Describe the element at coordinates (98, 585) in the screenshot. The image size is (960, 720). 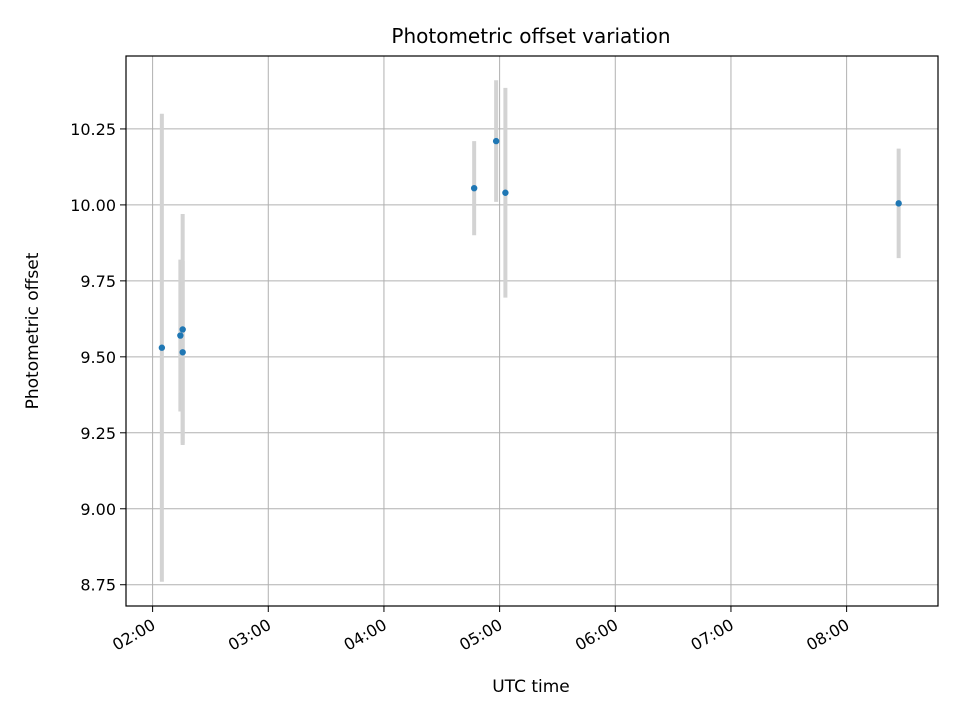
I see `y-tick-label: 8.75` at that location.